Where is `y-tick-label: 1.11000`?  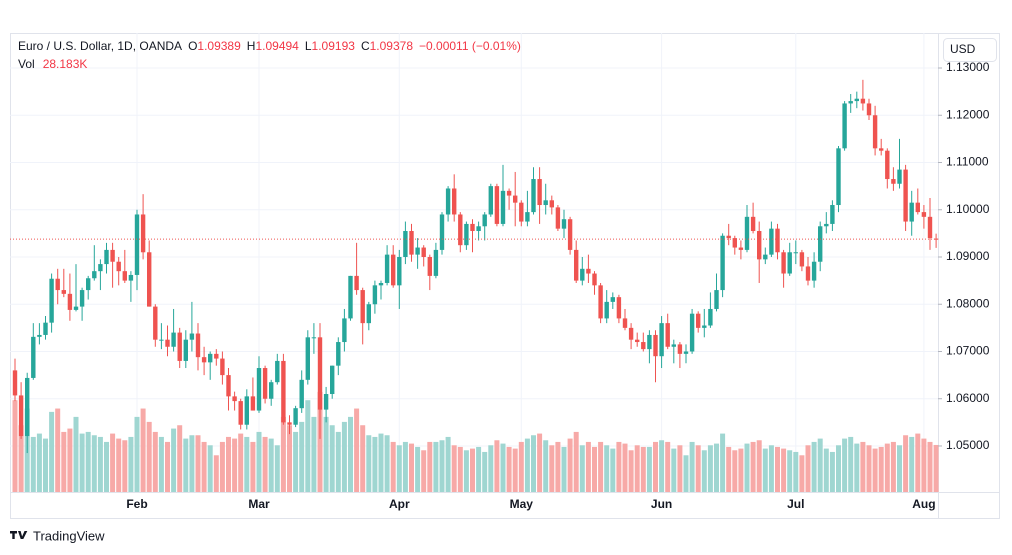 y-tick-label: 1.11000 is located at coordinates (967, 162).